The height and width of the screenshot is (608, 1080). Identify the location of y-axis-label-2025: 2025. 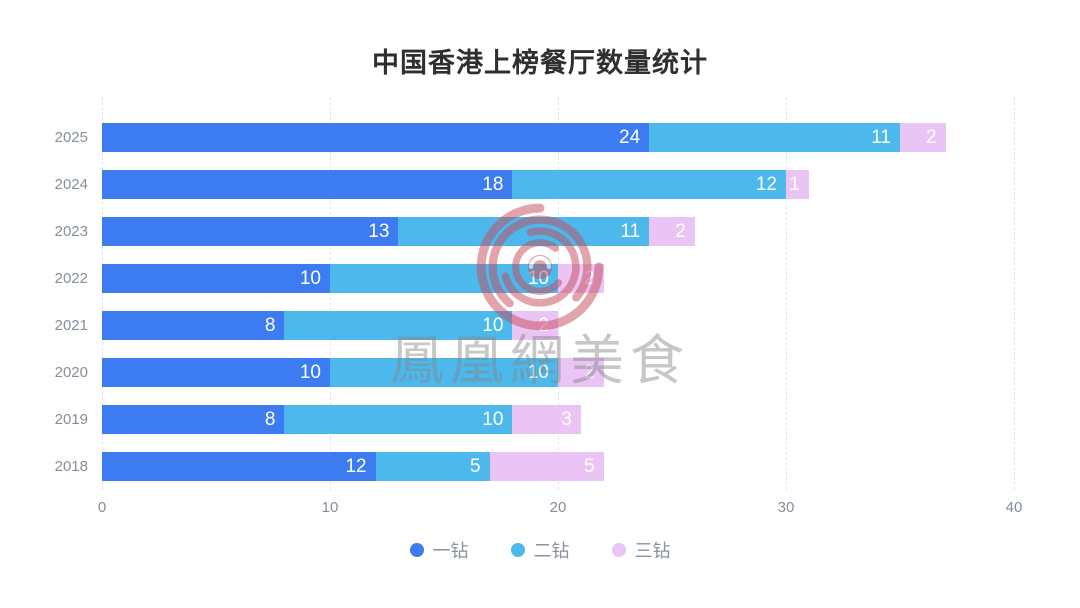
(71, 137).